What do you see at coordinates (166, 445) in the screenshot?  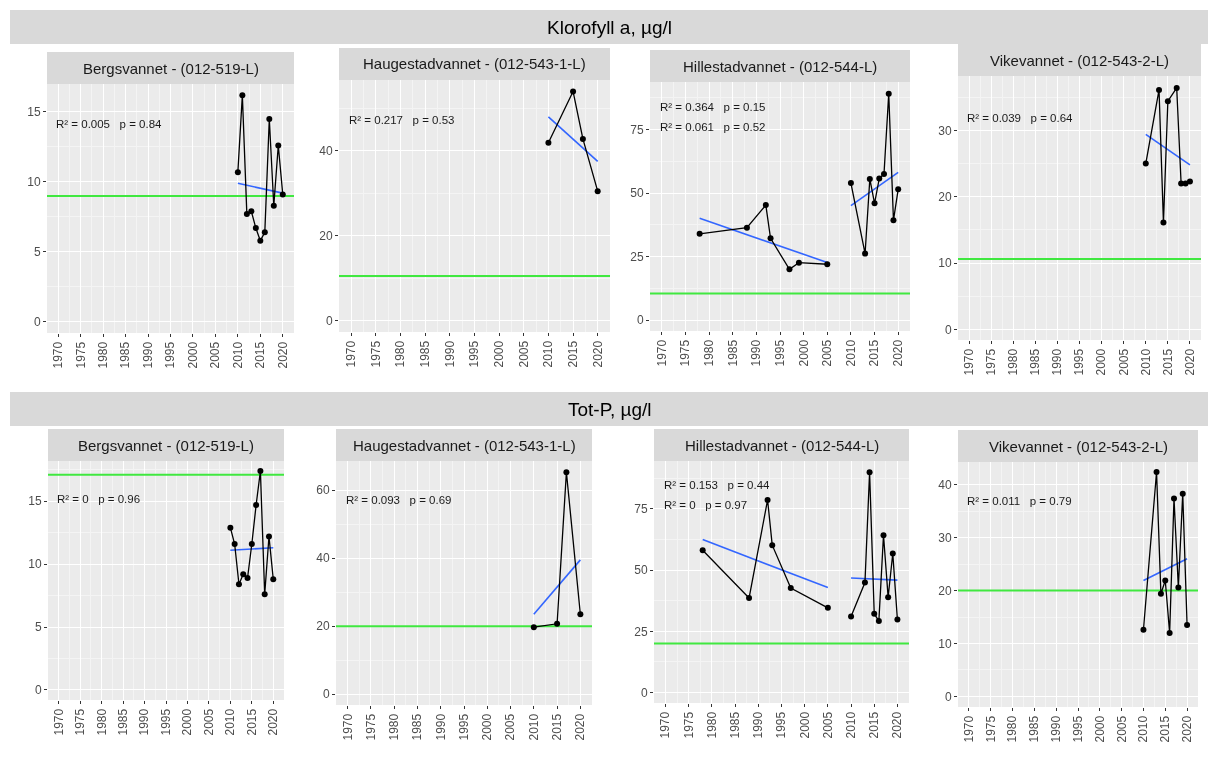 I see `chart-title: Bergsvannet - (012-519-L)` at bounding box center [166, 445].